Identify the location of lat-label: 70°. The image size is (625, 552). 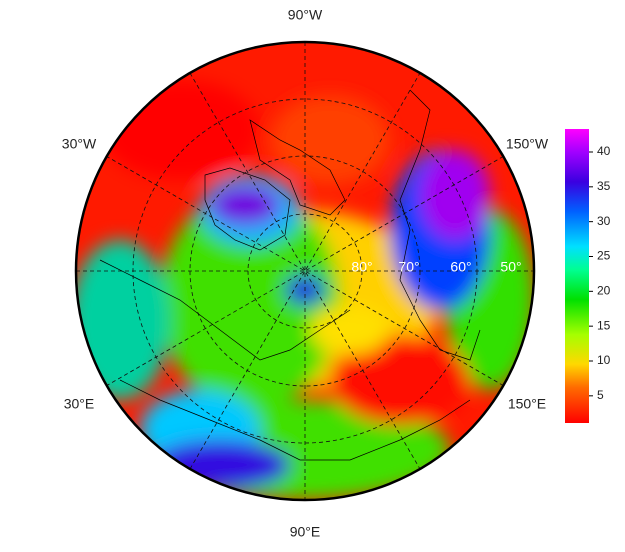
(408, 267).